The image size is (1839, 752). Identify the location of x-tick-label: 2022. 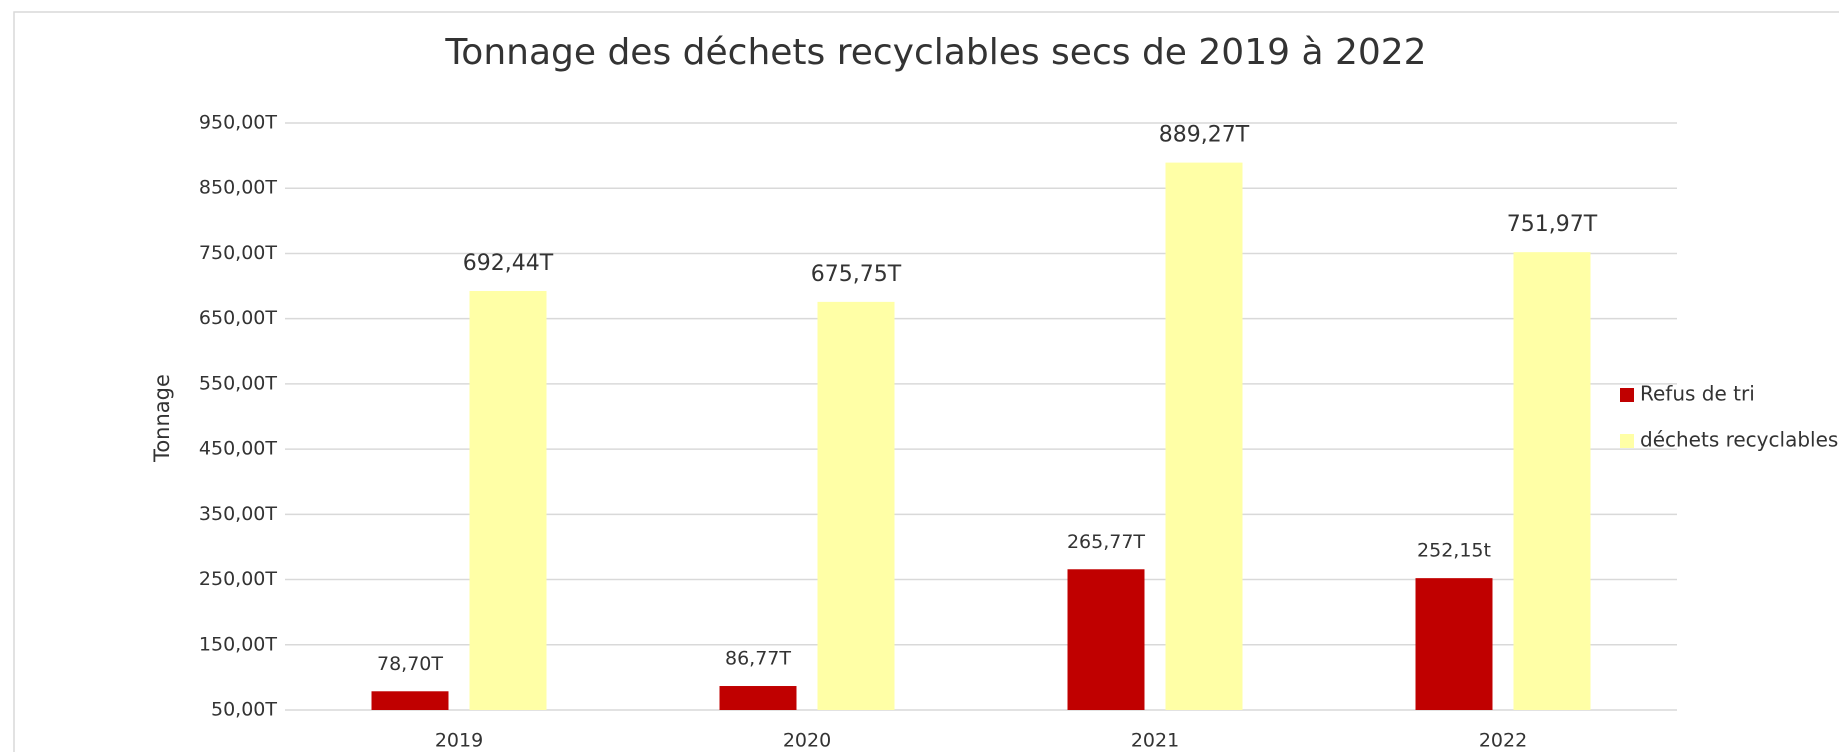
(1503, 741).